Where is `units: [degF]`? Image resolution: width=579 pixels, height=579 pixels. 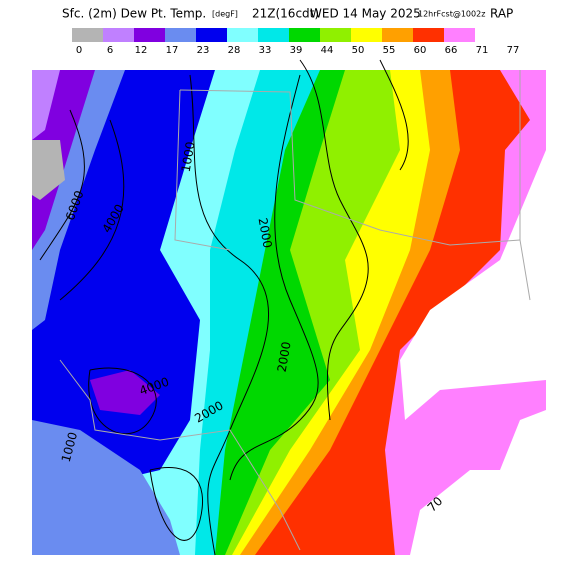
units: [degF] is located at coordinates (225, 14).